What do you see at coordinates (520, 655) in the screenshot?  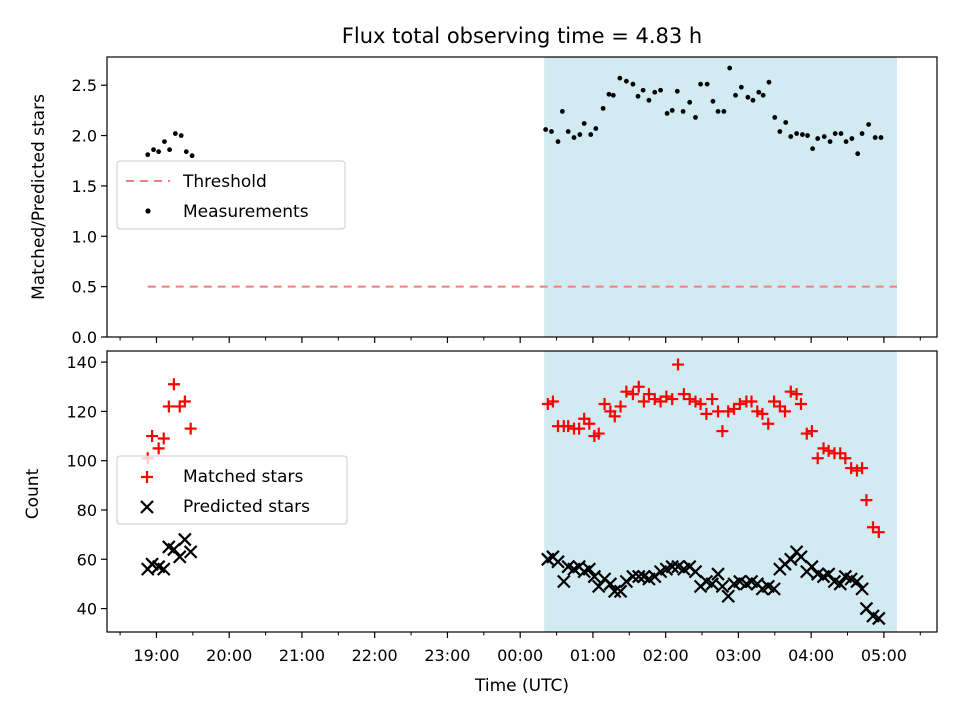 I see `x-tick-label: 00:00` at bounding box center [520, 655].